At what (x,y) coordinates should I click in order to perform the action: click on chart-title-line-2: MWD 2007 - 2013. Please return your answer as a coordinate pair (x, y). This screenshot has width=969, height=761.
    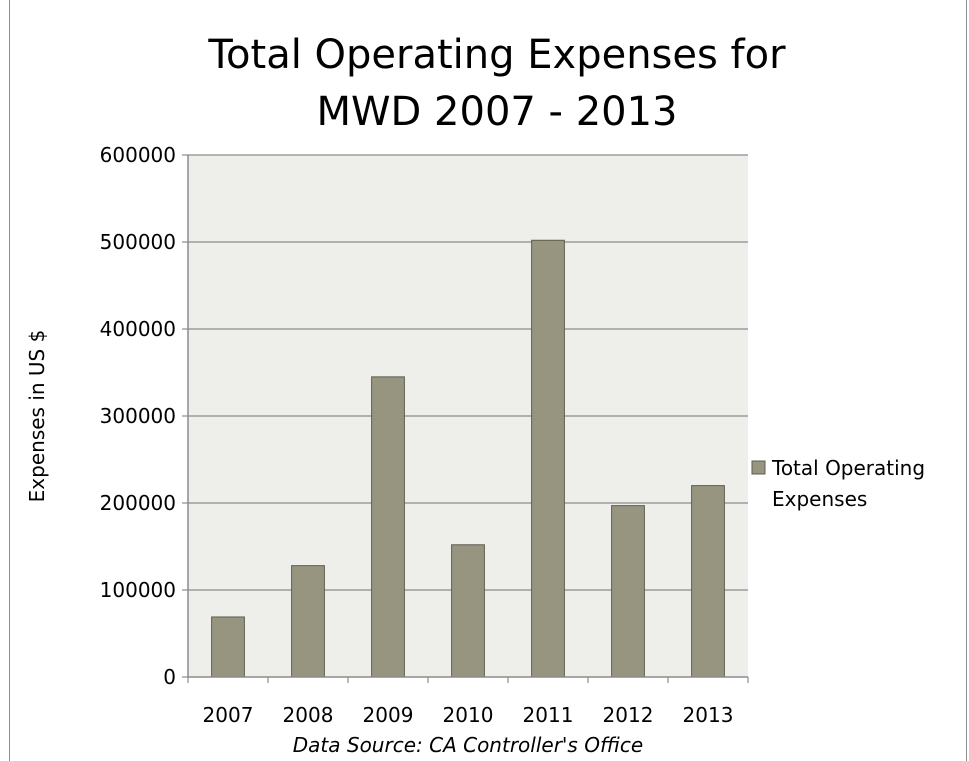
    Looking at the image, I should click on (496, 112).